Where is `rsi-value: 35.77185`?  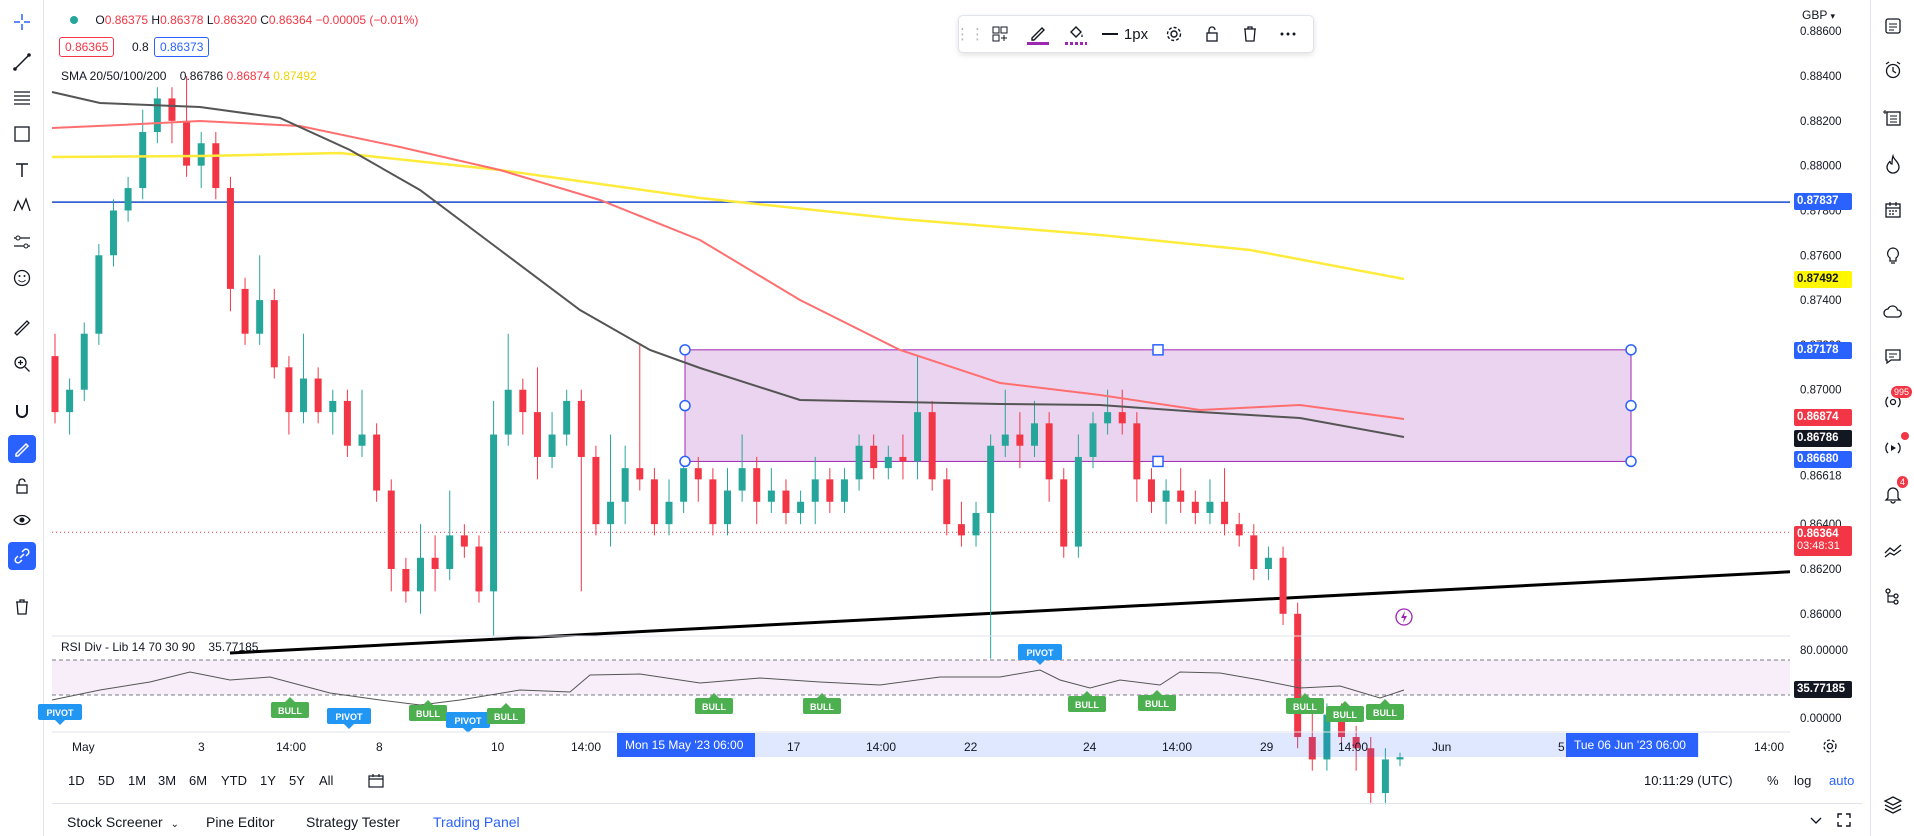
rsi-value: 35.77185 is located at coordinates (233, 647).